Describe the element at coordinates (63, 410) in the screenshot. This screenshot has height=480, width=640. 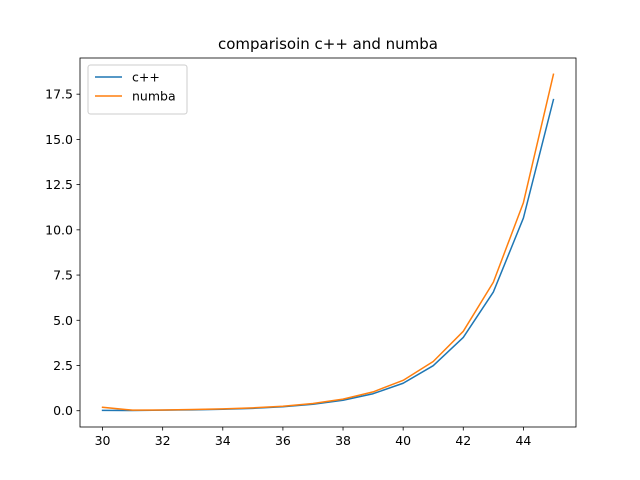
I see `y-tick-label: 0.0` at that location.